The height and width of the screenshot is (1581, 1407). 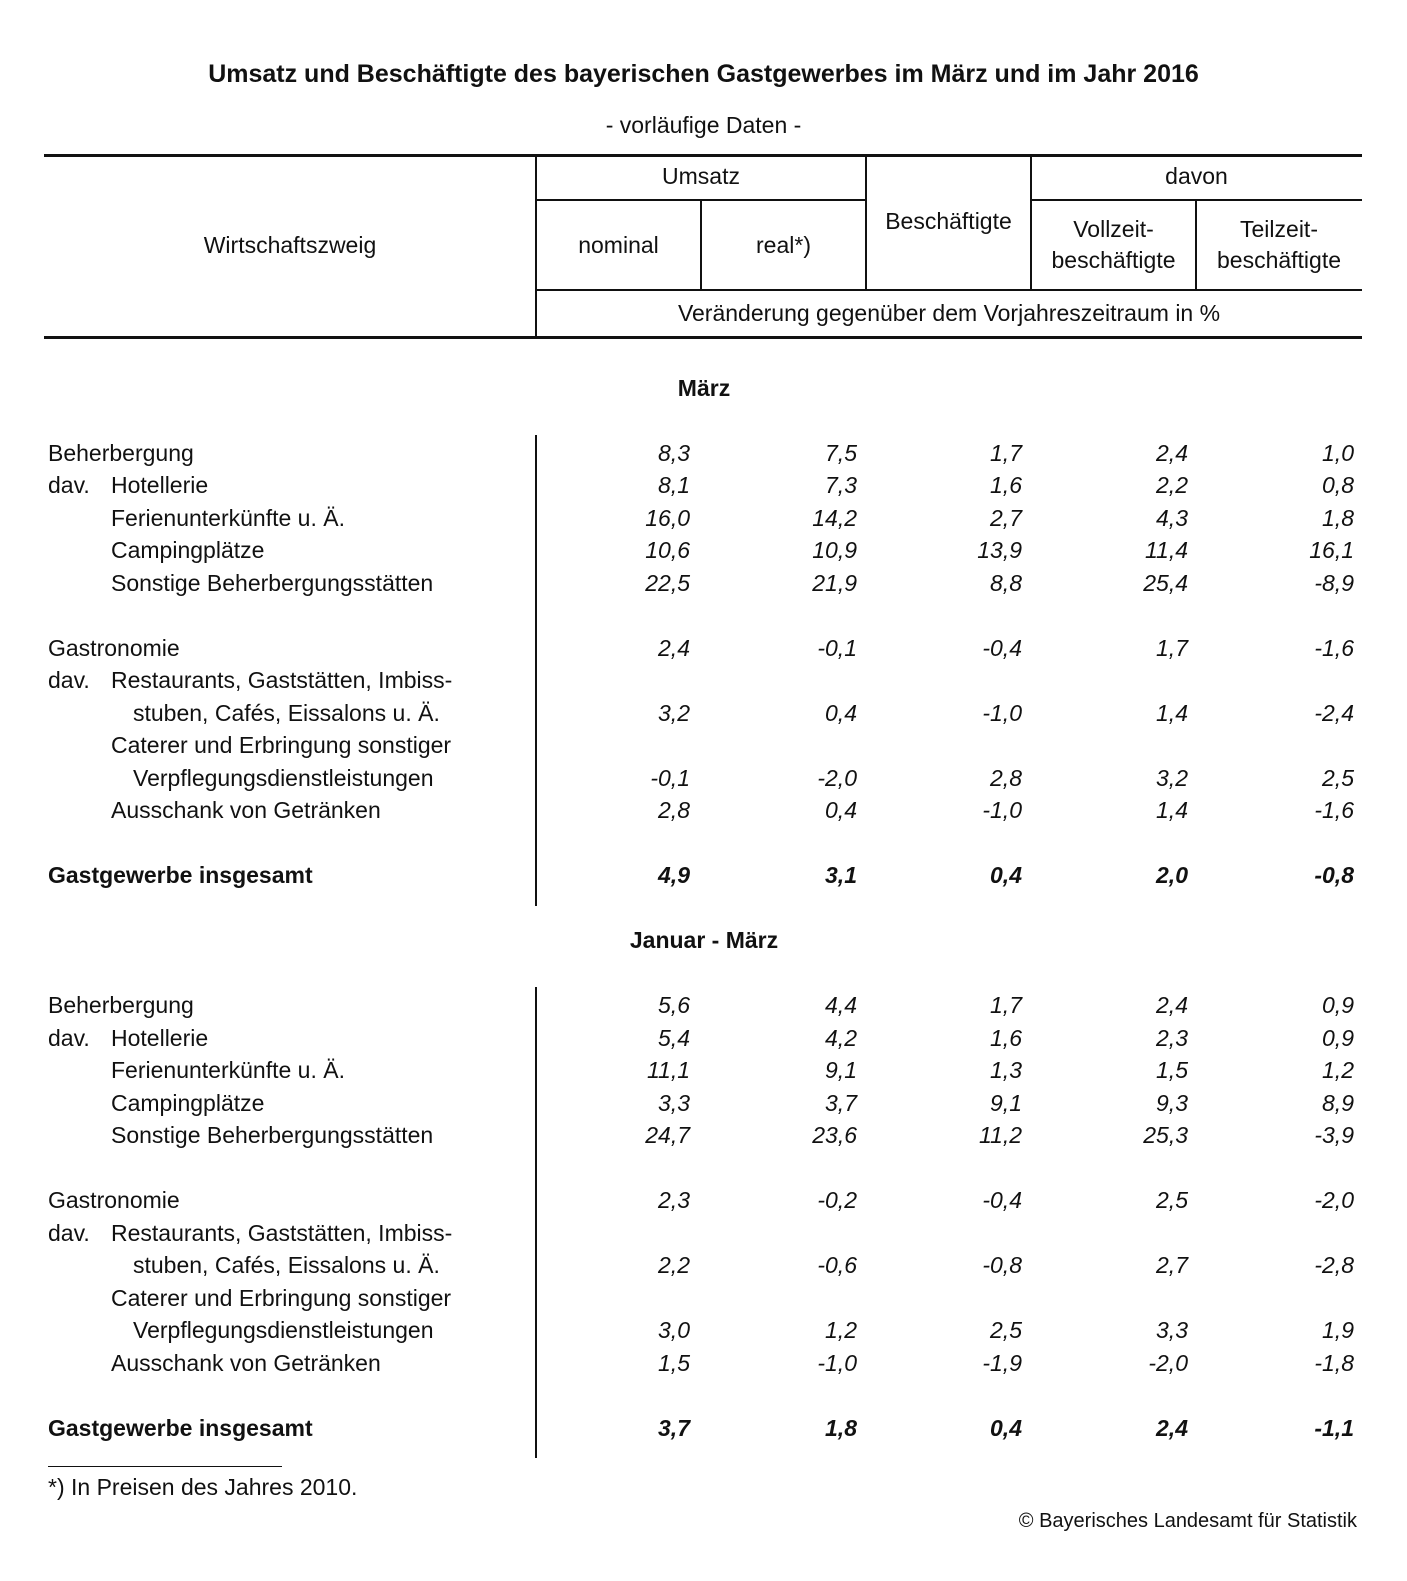 What do you see at coordinates (841, 1330) in the screenshot?
I see `cell-value: 1,2` at bounding box center [841, 1330].